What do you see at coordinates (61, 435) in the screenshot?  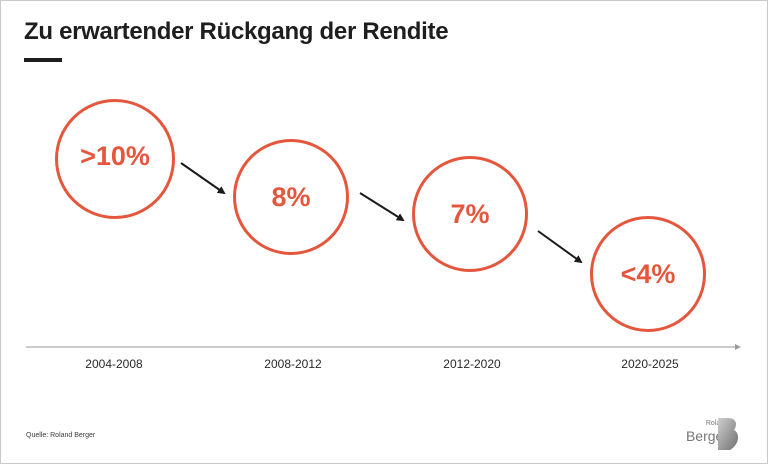 I see `source-note: Quelle: Roland Berger` at bounding box center [61, 435].